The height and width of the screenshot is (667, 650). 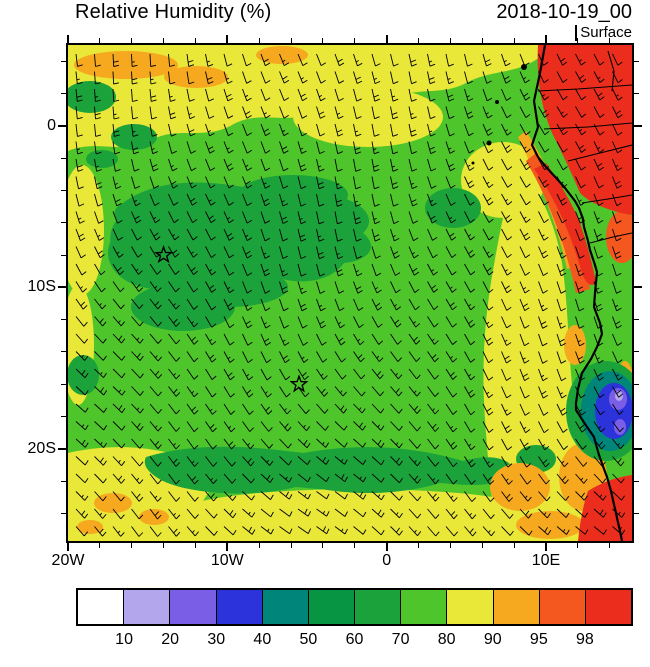 I want to click on island-annobon, so click(x=473, y=163).